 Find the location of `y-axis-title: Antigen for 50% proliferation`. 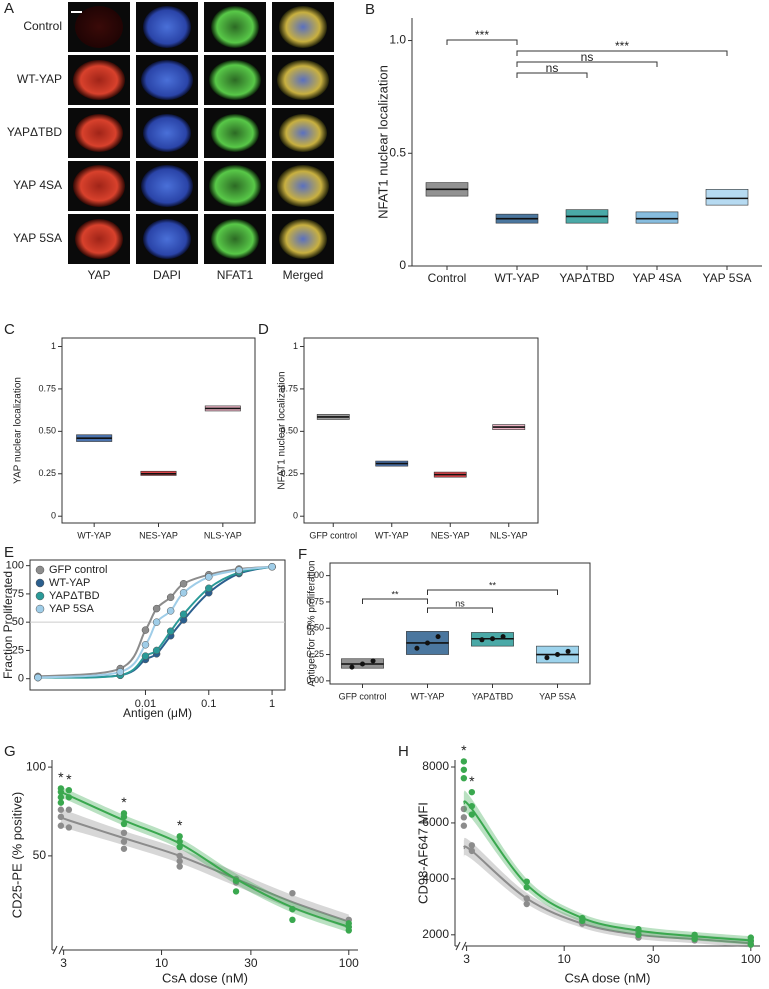

y-axis-title: Antigen for 50% proliferation is located at coordinates (312, 623).